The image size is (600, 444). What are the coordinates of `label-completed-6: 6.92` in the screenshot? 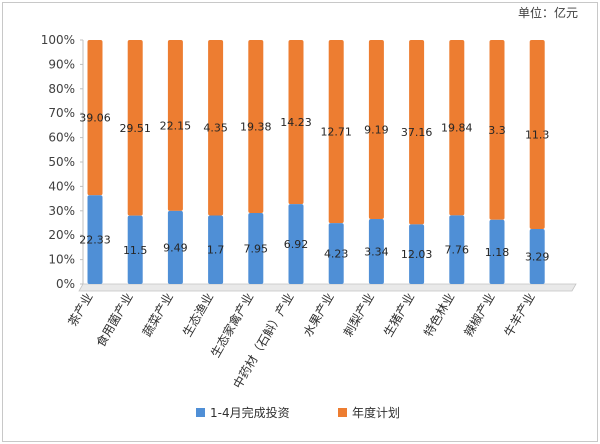 It's located at (296, 244).